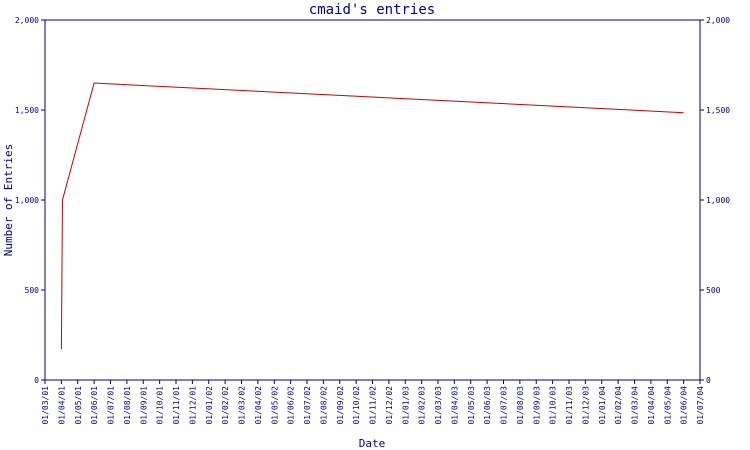  Describe the element at coordinates (438, 405) in the screenshot. I see `x-tick-label: 01/03/03` at that location.